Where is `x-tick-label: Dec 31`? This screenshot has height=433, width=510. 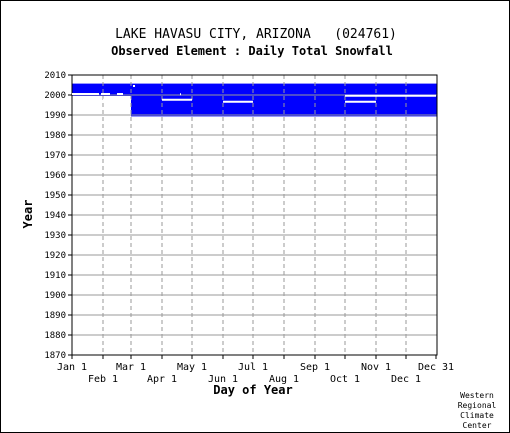 x-tick-label: Dec 31 is located at coordinates (436, 367).